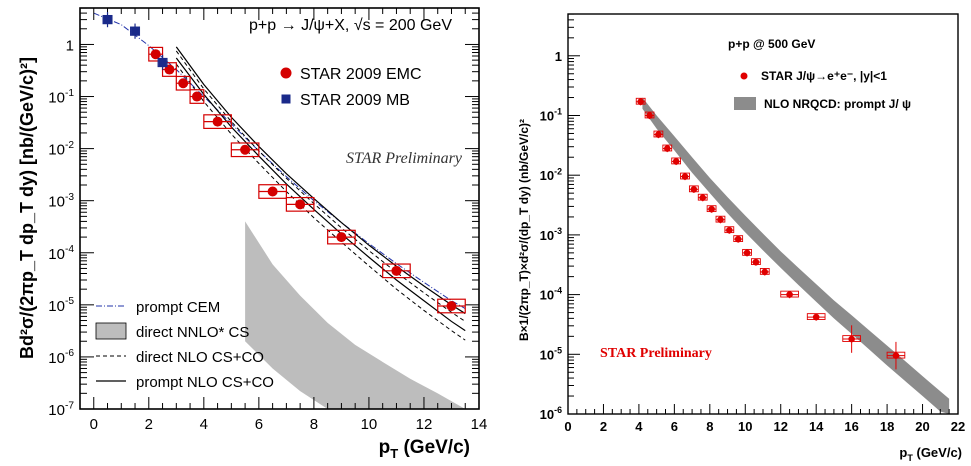 The height and width of the screenshot is (466, 971). What do you see at coordinates (404, 158) in the screenshot?
I see `watermark: STAR Preliminary` at bounding box center [404, 158].